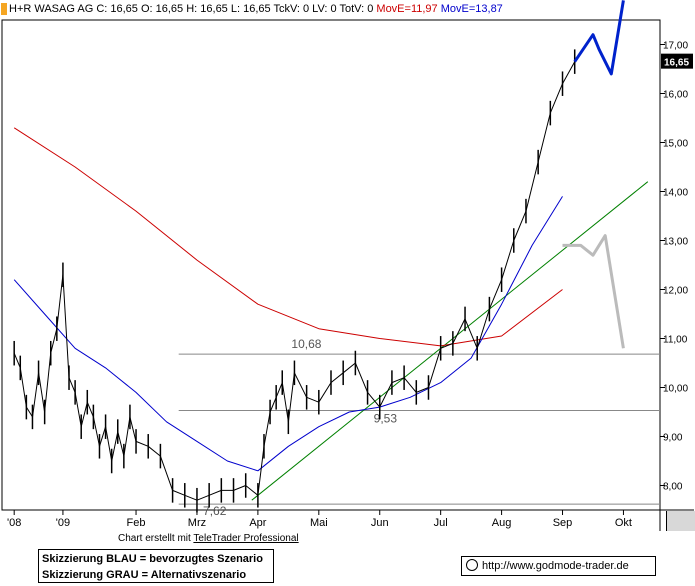  I want to click on x-tick-label: '08, so click(14, 523).